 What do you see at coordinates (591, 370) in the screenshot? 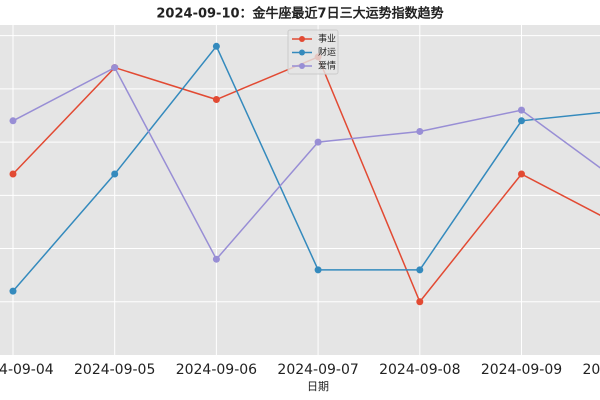
I see `x-tick-label: 2024-09-10` at bounding box center [591, 370].